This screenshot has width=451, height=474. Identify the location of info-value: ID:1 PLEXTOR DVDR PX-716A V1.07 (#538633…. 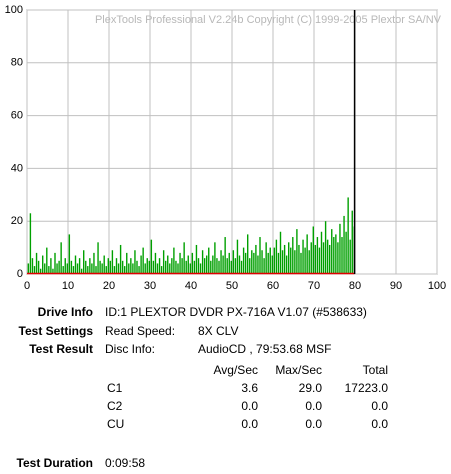
(236, 312).